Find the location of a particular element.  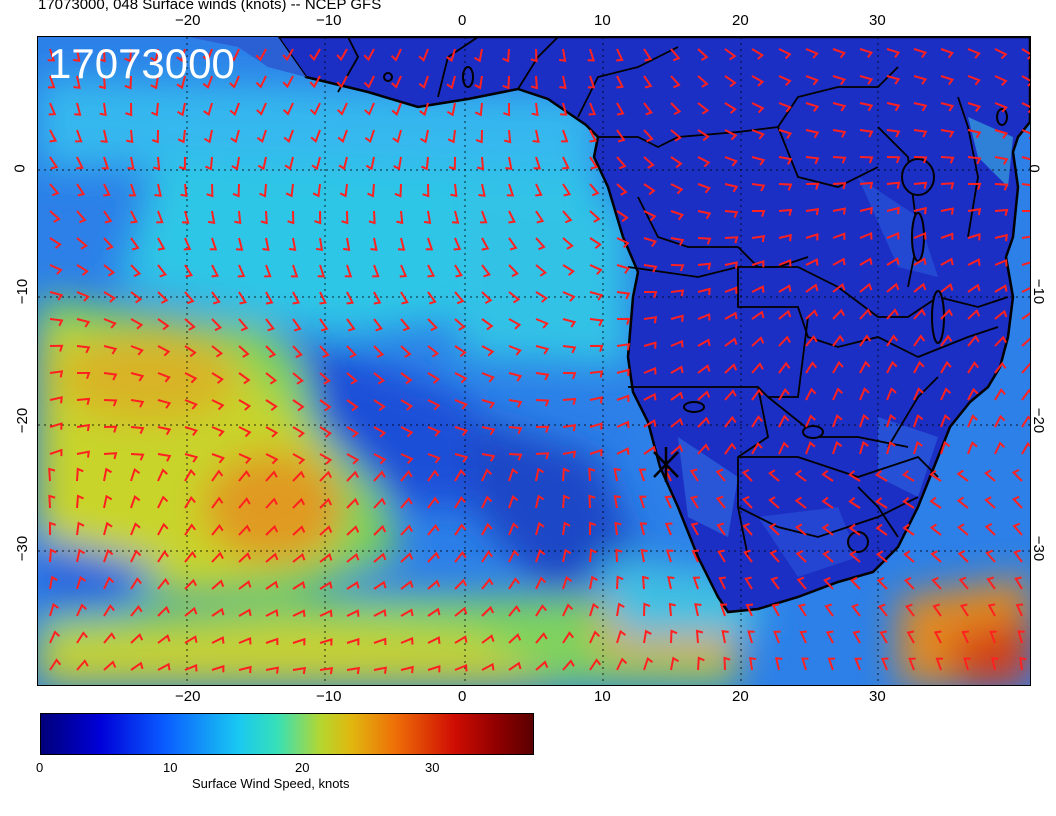

right-lat-tick: −20 is located at coordinates (1039, 420).